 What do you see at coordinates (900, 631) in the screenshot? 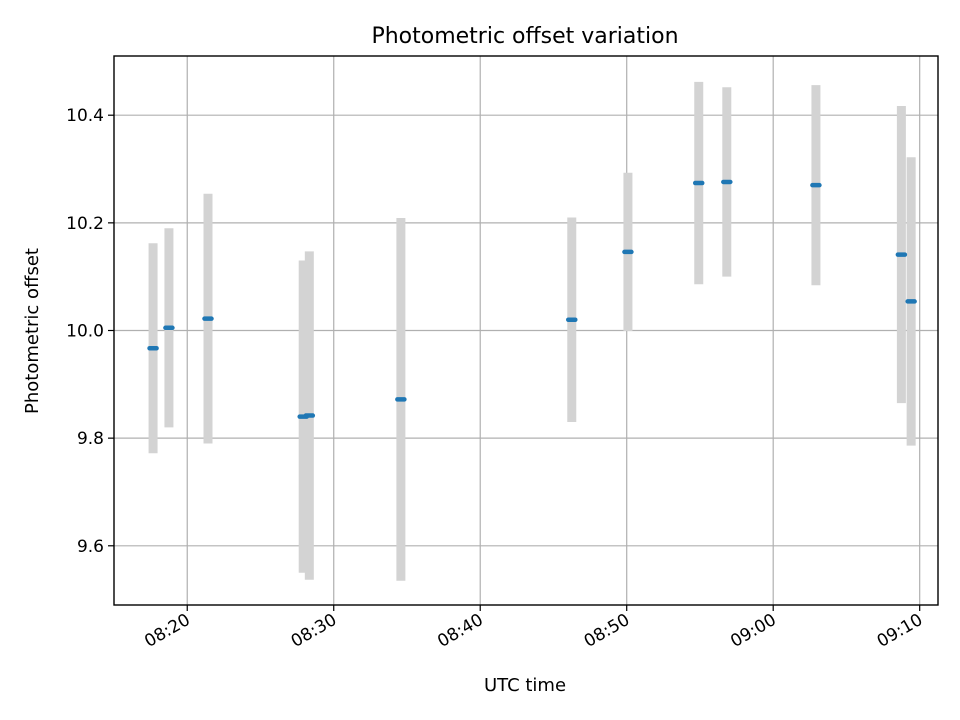
I see `x-tick-label: 09:10` at bounding box center [900, 631].